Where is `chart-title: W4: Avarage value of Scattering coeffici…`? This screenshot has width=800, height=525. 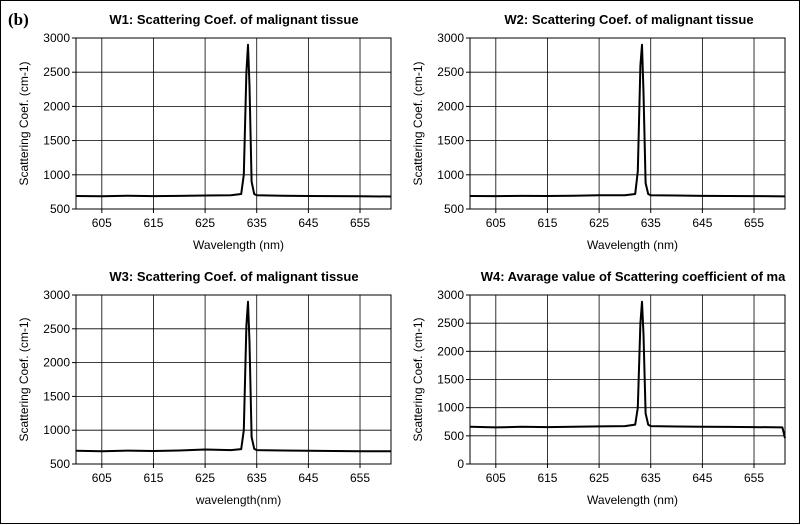
chart-title: W4: Avarage value of Scattering coeffici… is located at coordinates (633, 276).